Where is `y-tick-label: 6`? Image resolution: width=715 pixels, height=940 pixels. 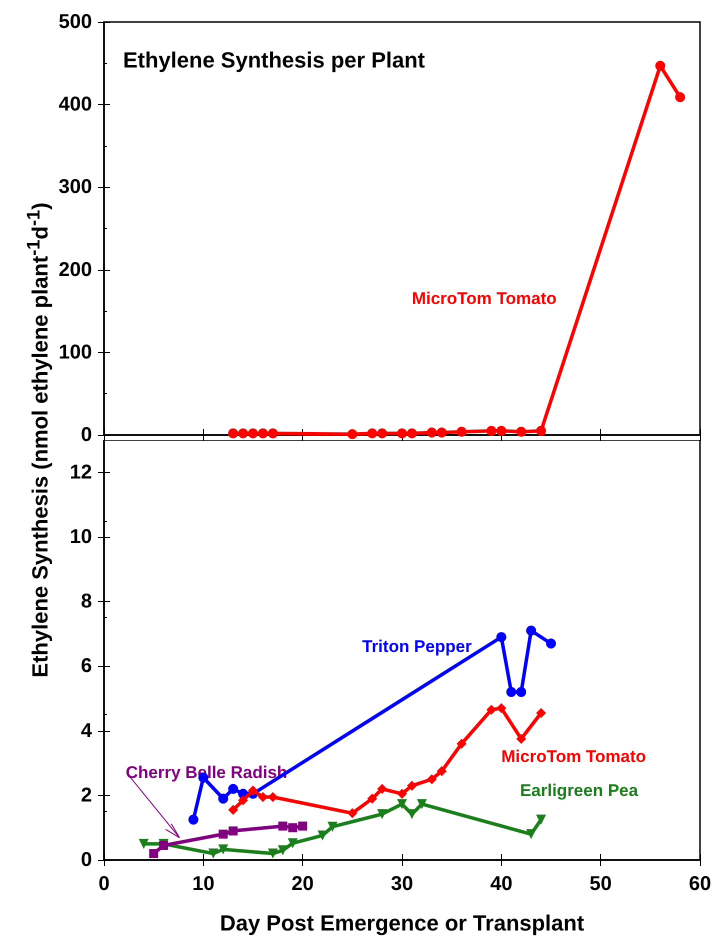 y-tick-label: 6 is located at coordinates (86, 666).